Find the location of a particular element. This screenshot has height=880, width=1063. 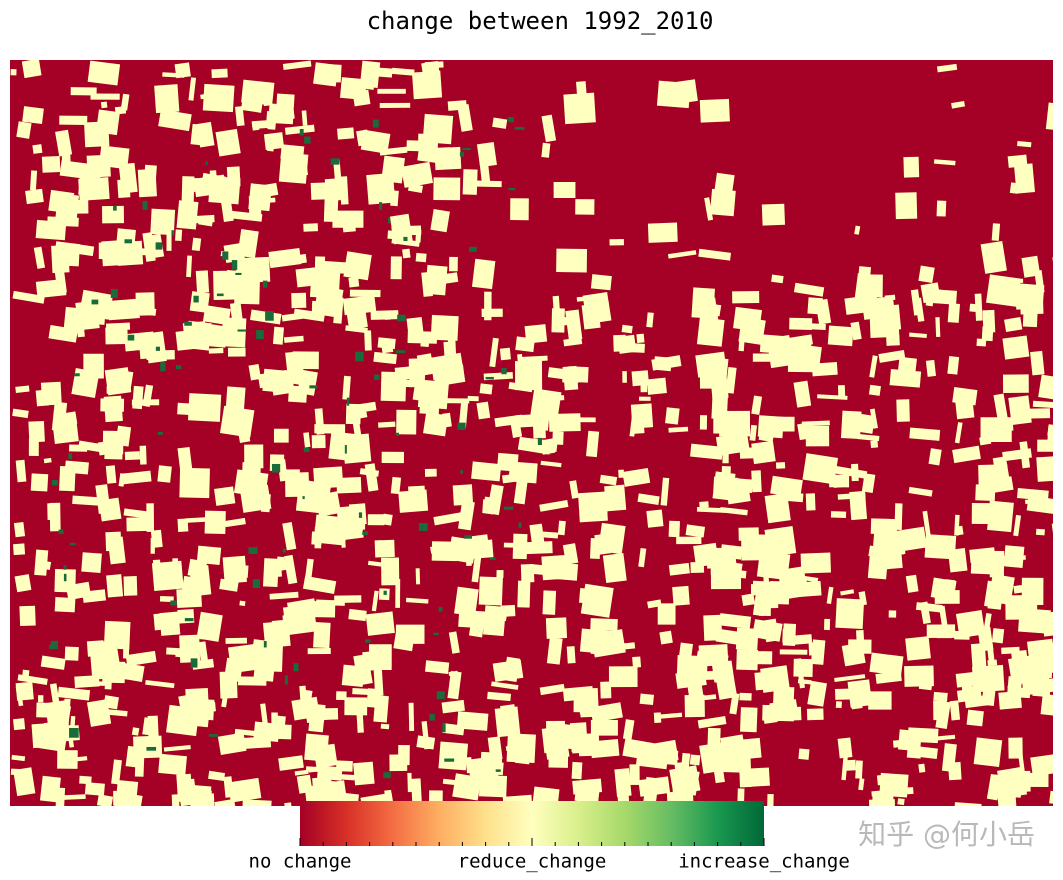

map-title: change between 1992_2010 is located at coordinates (540, 21).